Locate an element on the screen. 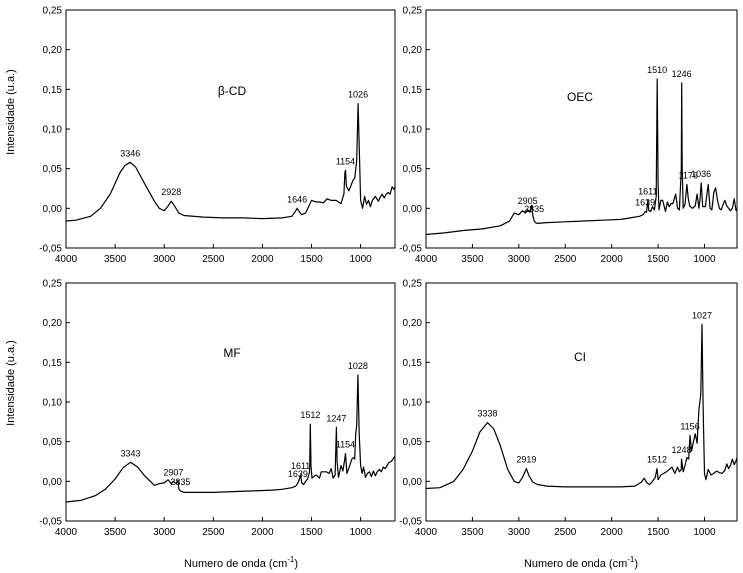 The height and width of the screenshot is (573, 743). peak-label: 1026 is located at coordinates (358, 95).